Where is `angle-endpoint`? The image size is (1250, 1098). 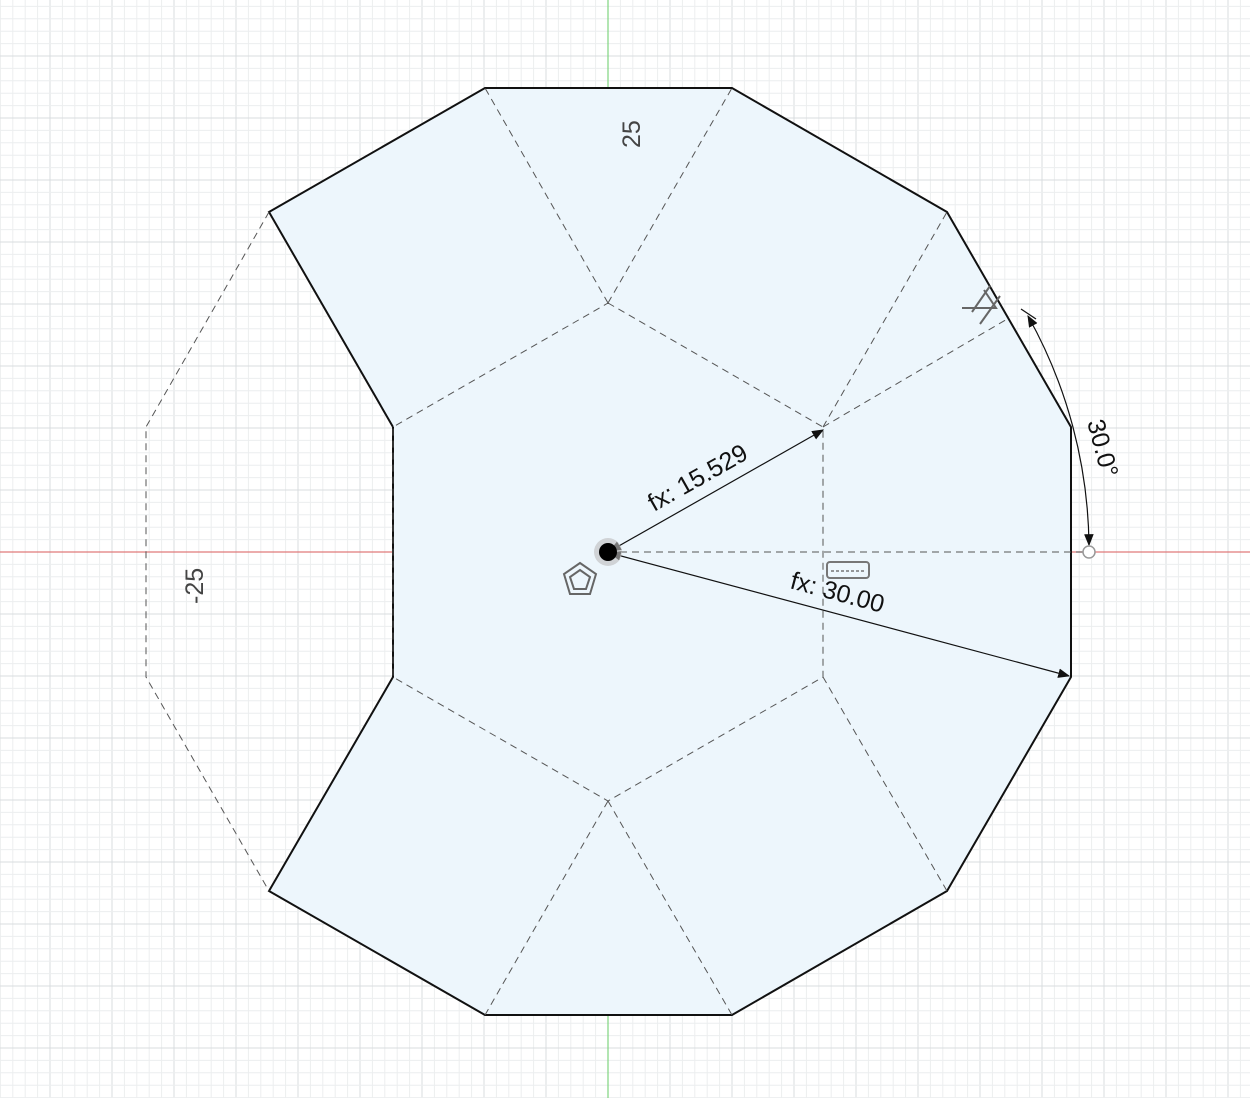 angle-endpoint is located at coordinates (1089, 552).